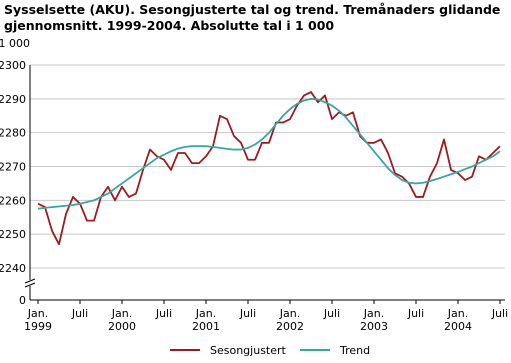  Describe the element at coordinates (13, 268) in the screenshot. I see `y-tick-label: 2240` at that location.